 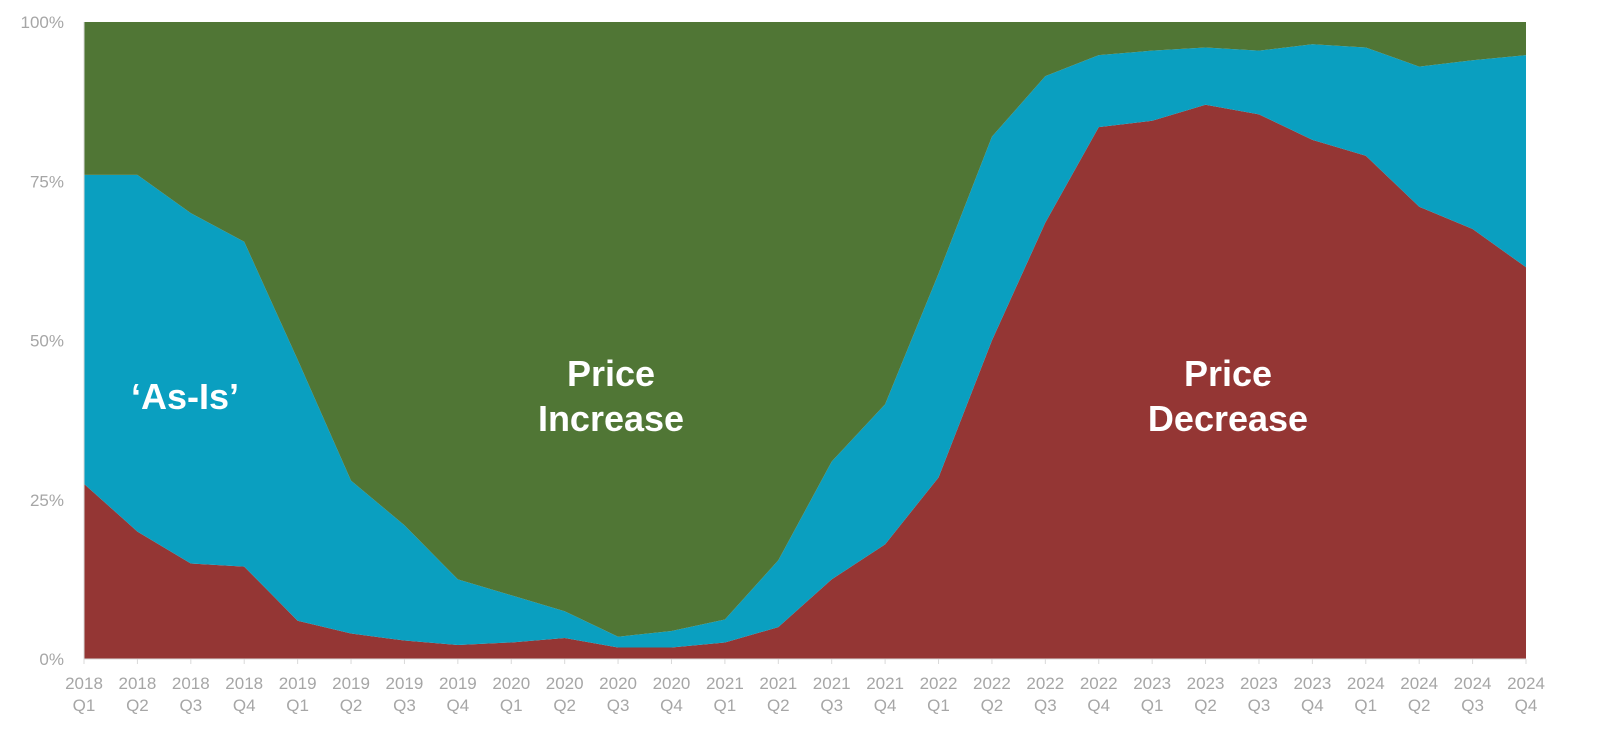 What do you see at coordinates (47, 181) in the screenshot?
I see `y-tick-label: 75%` at bounding box center [47, 181].